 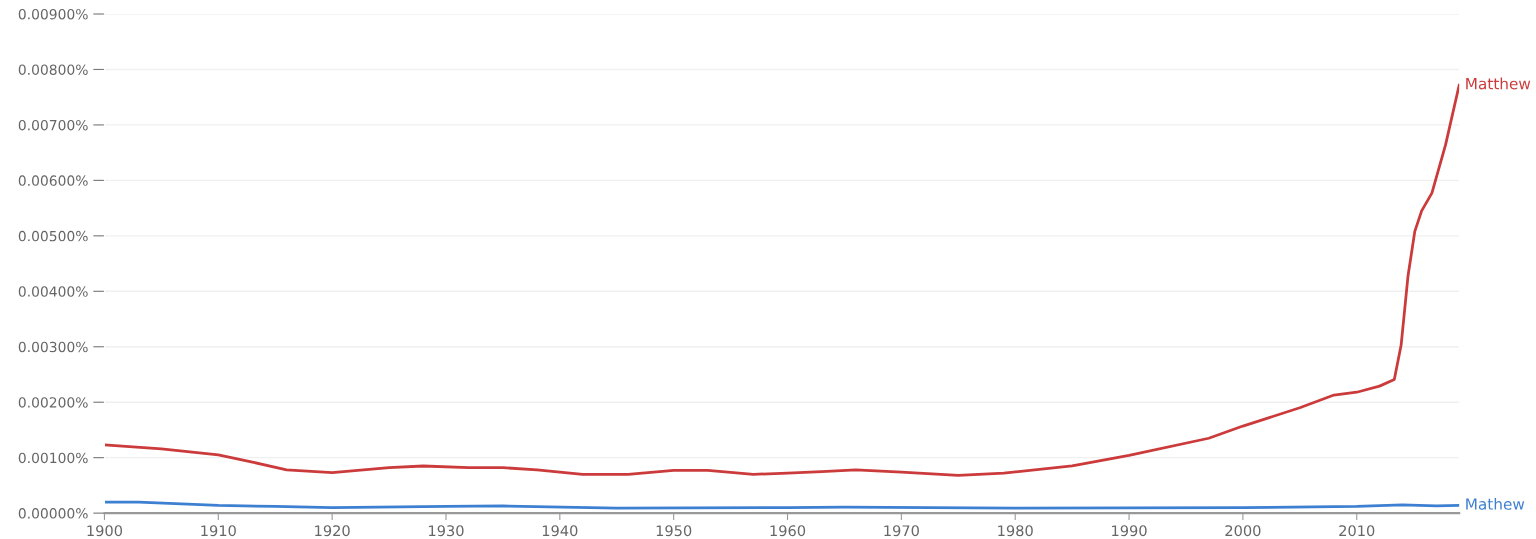 I want to click on y-tick-label: 0.00600%, so click(x=53, y=180).